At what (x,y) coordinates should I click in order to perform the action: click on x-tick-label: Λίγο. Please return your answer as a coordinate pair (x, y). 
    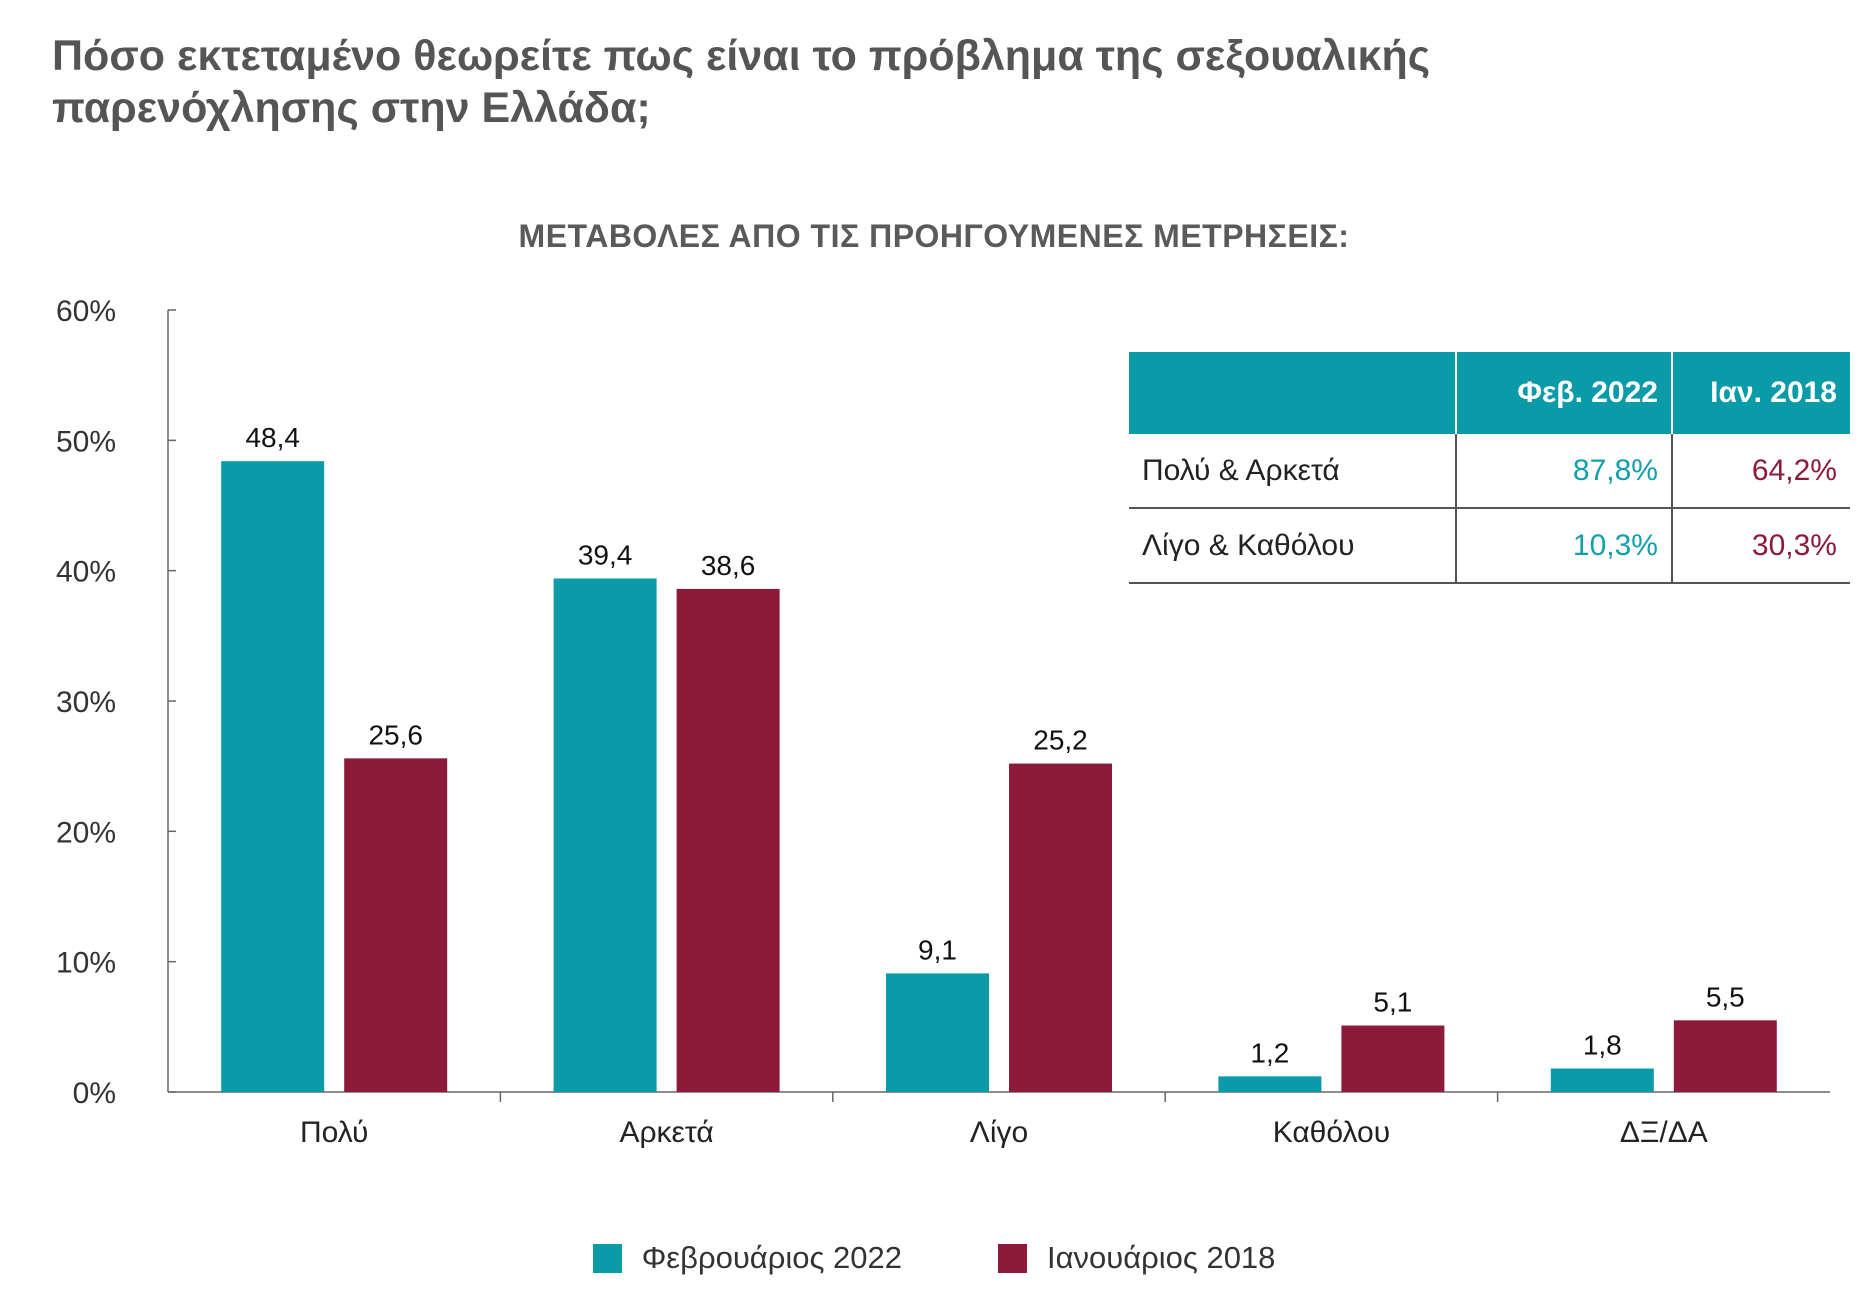
    Looking at the image, I should click on (999, 1132).